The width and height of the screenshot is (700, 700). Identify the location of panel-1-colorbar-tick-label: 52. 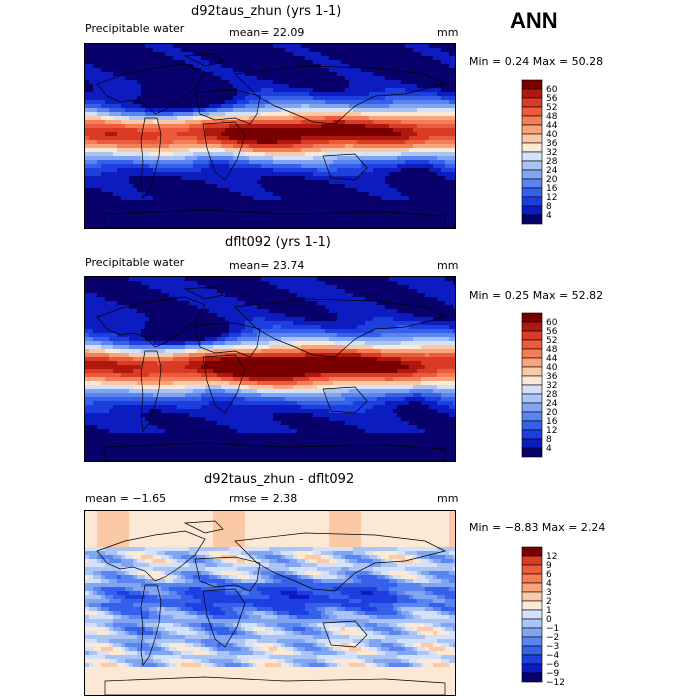
(551, 108).